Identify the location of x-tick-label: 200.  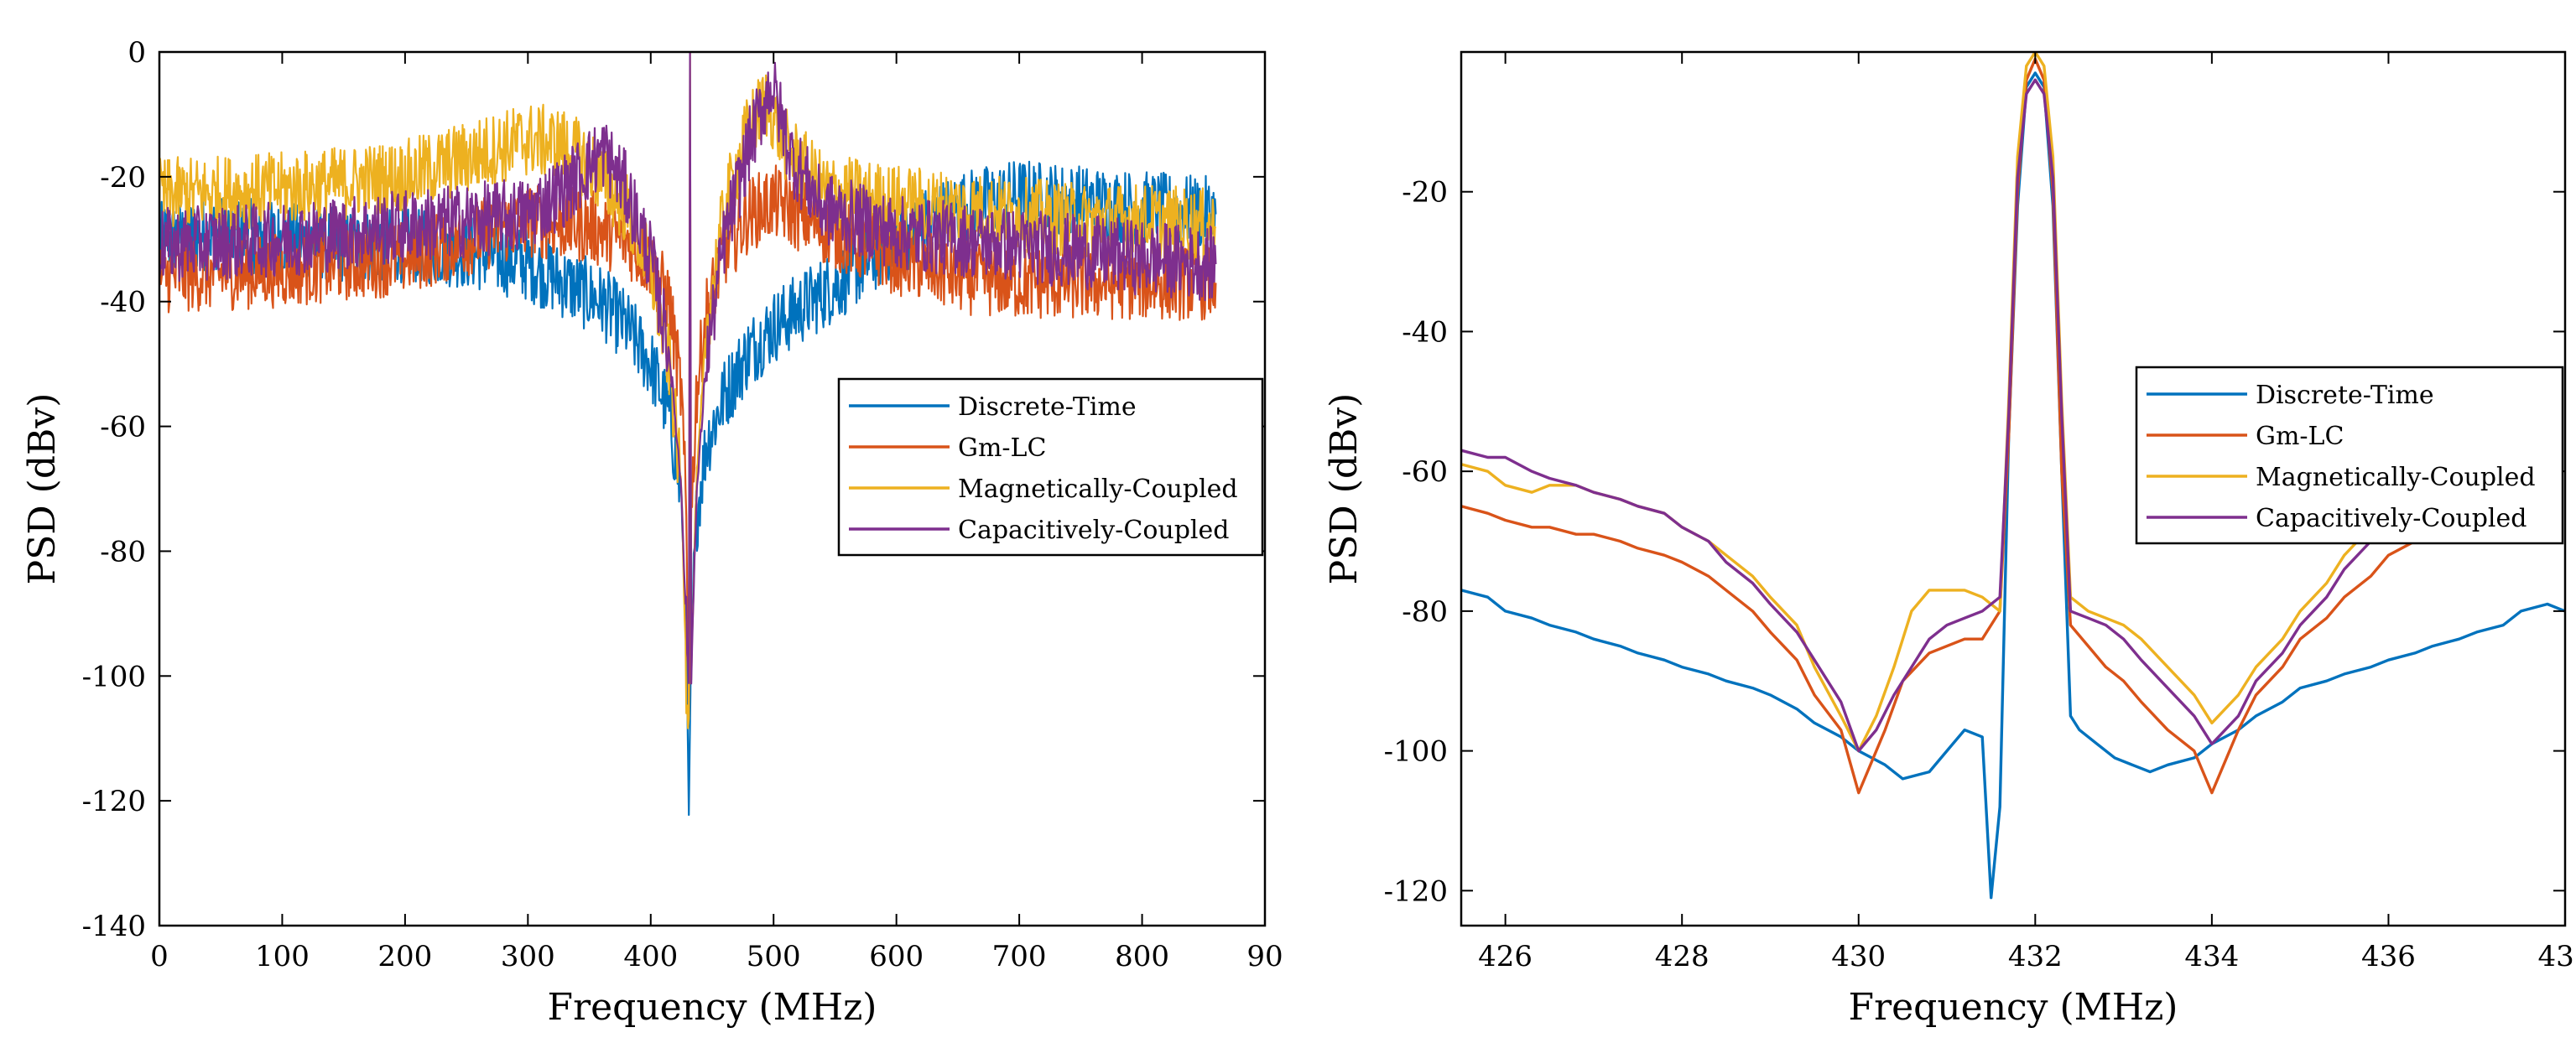
(404, 957).